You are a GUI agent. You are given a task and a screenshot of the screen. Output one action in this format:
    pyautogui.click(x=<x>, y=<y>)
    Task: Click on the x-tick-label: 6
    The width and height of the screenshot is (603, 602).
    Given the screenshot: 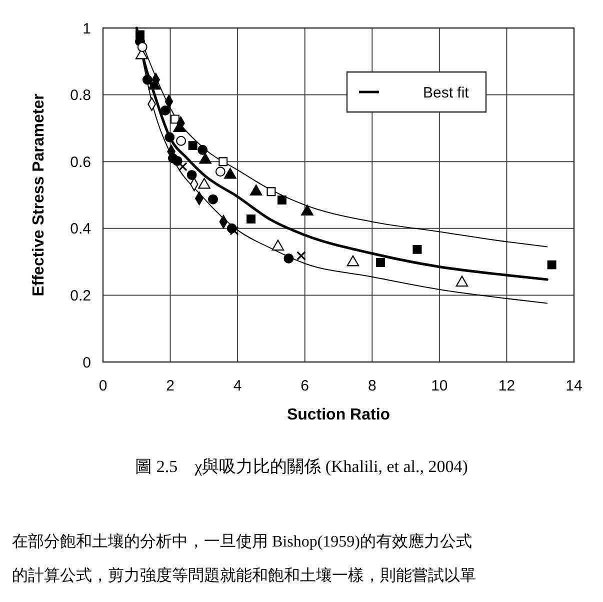 What is the action you would take?
    pyautogui.click(x=305, y=385)
    